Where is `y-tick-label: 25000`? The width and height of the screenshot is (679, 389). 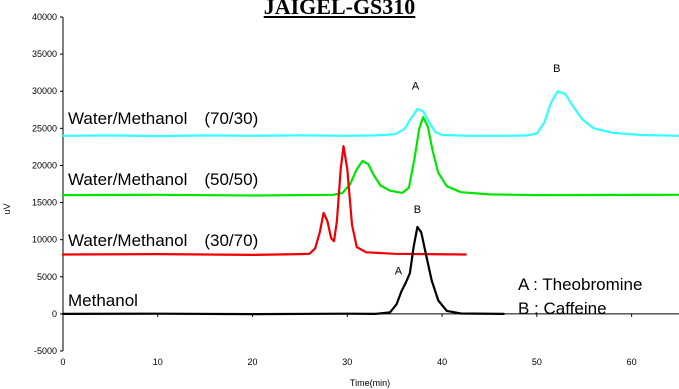 y-tick-label: 25000 is located at coordinates (44, 128).